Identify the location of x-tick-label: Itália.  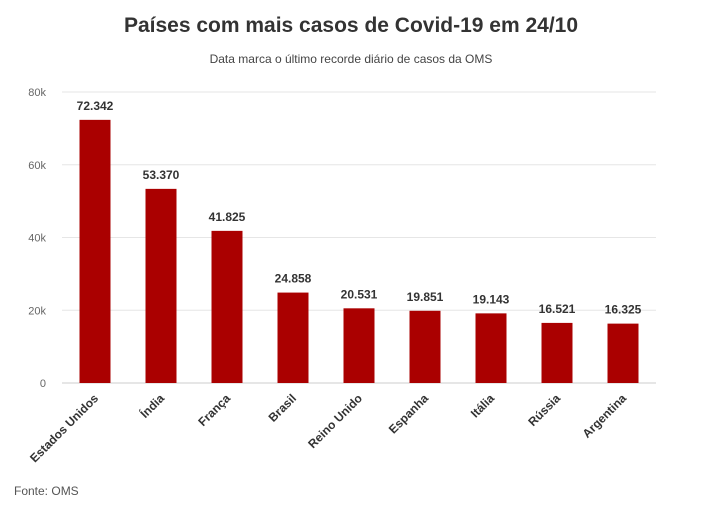
(482, 405).